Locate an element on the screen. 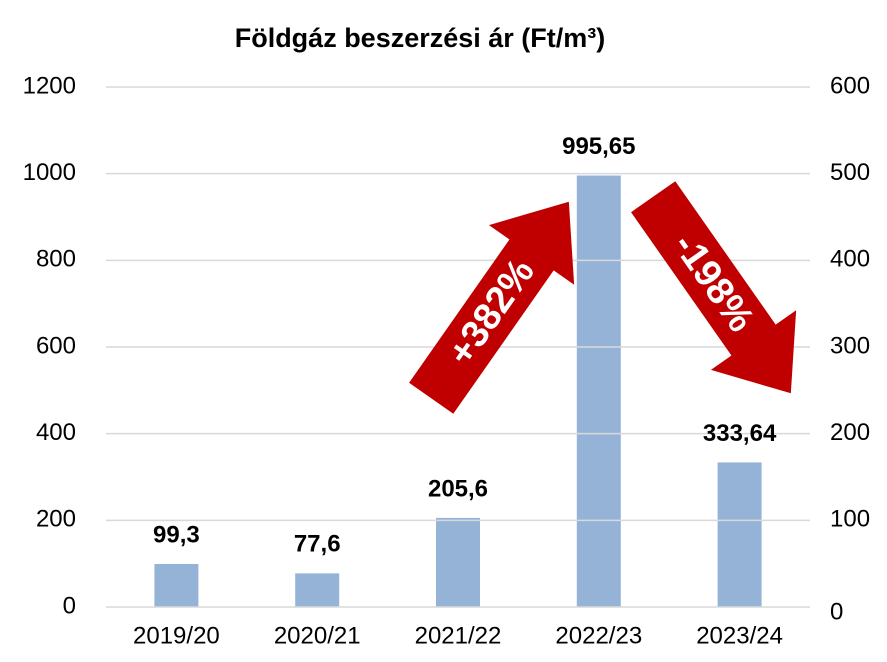 This screenshot has height=662, width=887. data-label: 99,3 is located at coordinates (176, 534).